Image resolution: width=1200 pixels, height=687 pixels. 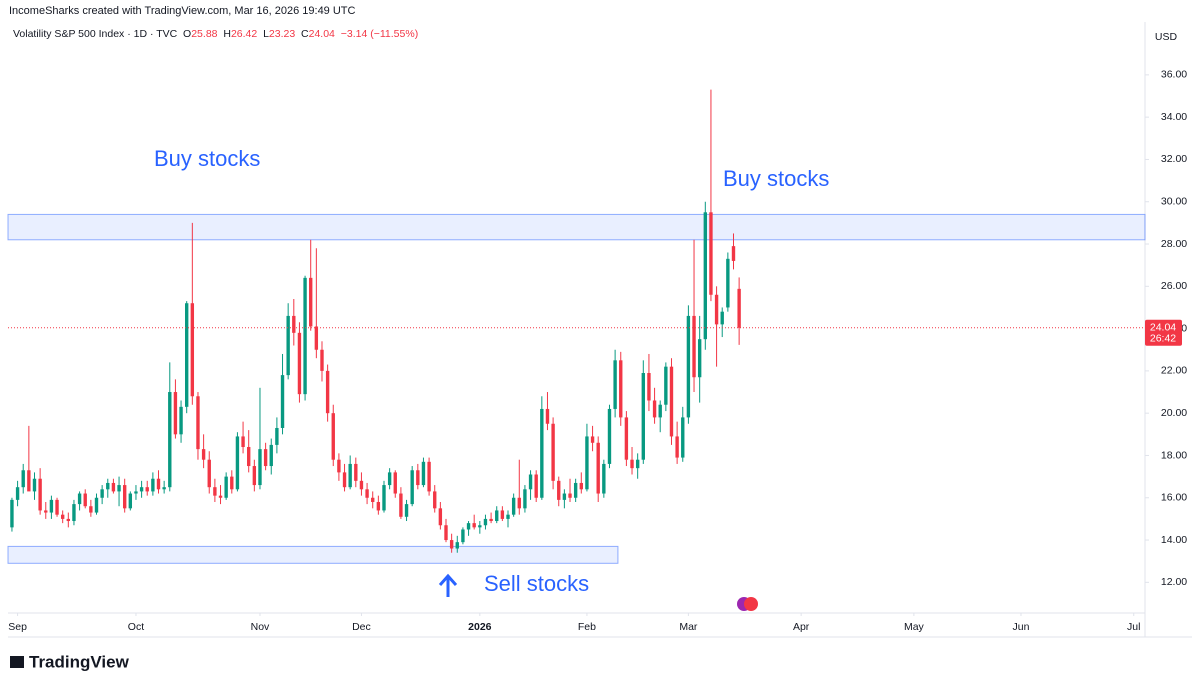 What do you see at coordinates (244, 34) in the screenshot?
I see `ohlc-value: 26.42` at bounding box center [244, 34].